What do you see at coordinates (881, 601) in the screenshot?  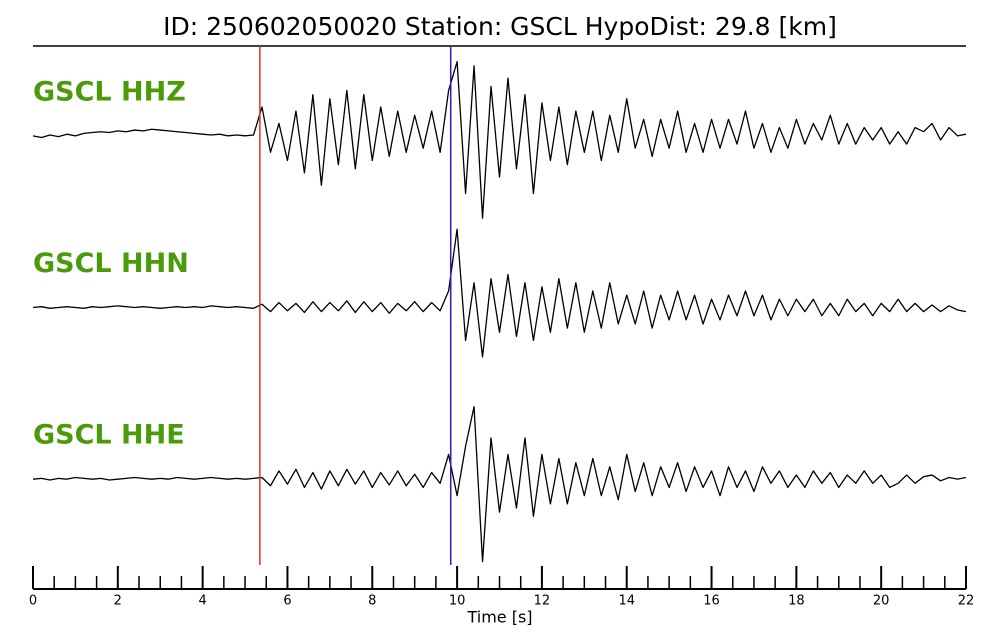 I see `x-tick-label: 20` at bounding box center [881, 601].